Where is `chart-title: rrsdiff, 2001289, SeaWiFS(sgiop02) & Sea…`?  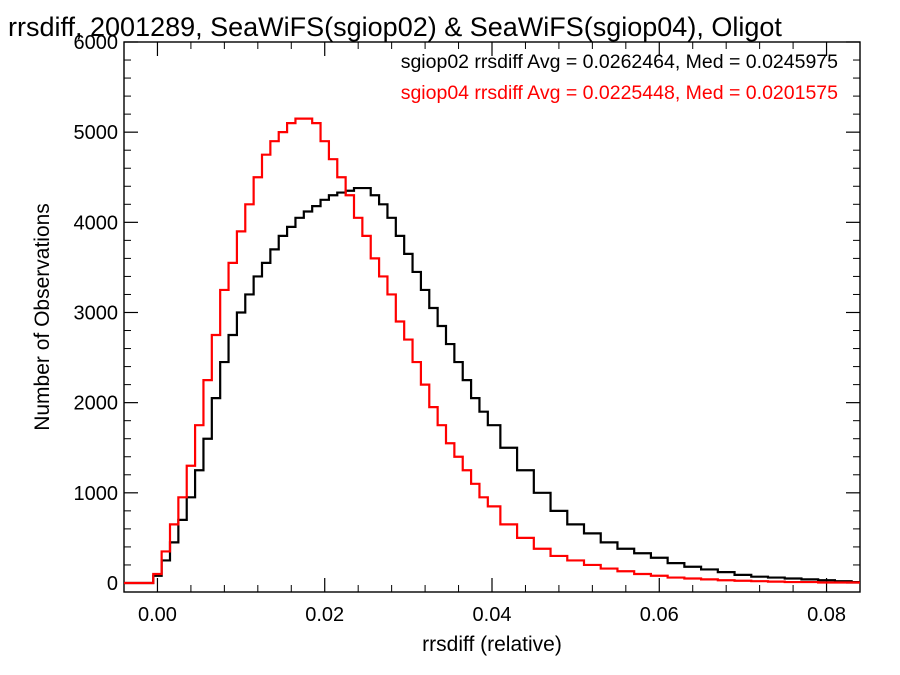 chart-title: rrsdiff, 2001289, SeaWiFS(sgiop02) & Sea… is located at coordinates (395, 27).